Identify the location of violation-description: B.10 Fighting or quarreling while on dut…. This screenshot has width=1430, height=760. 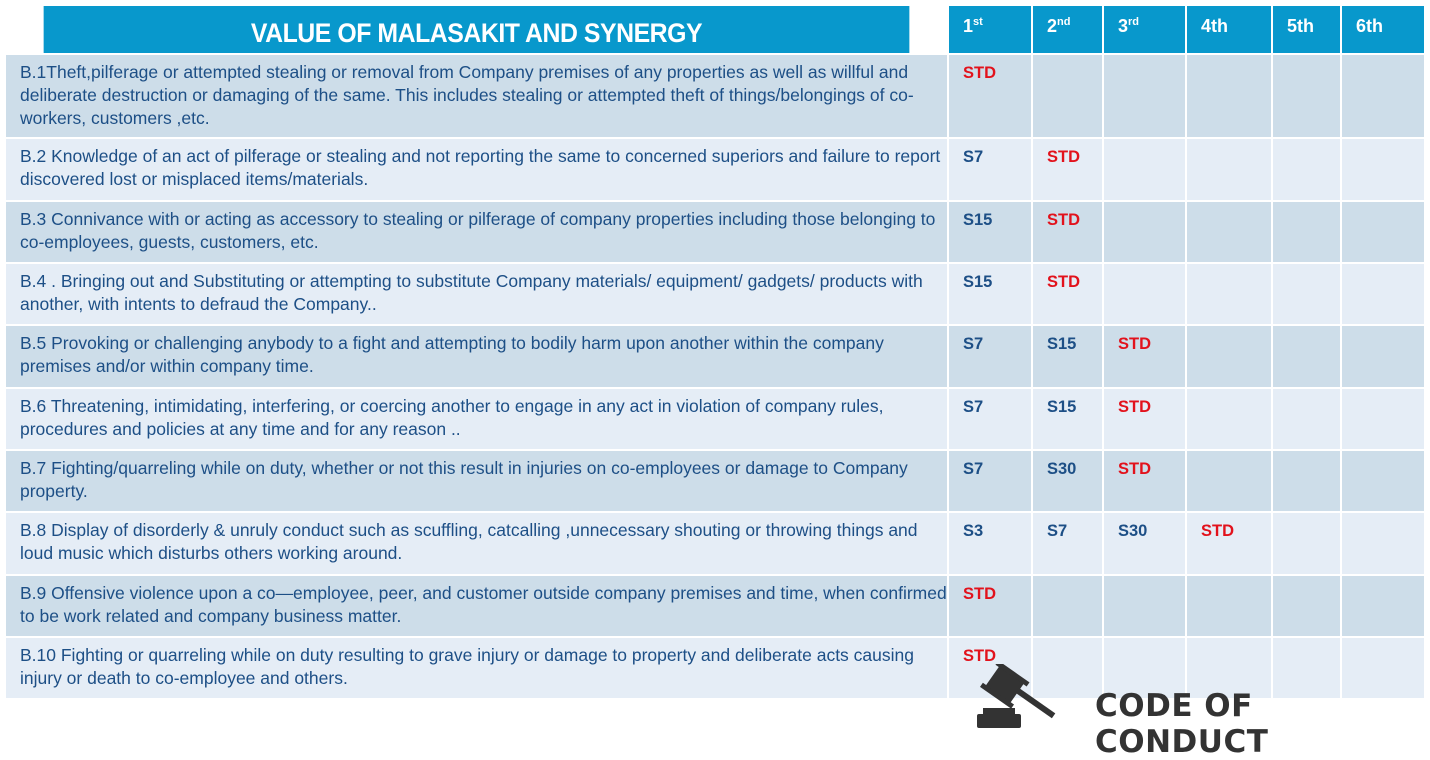
(476, 668).